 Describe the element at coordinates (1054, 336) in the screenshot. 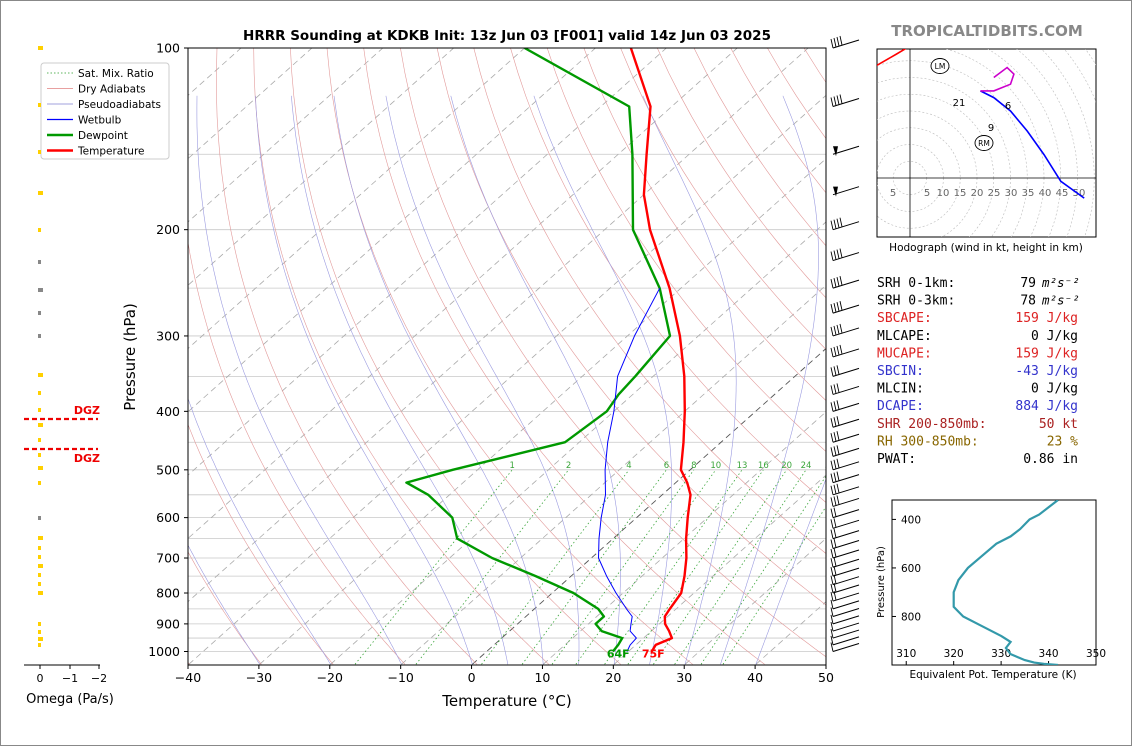

I see `index-value: 0 J/kg` at that location.